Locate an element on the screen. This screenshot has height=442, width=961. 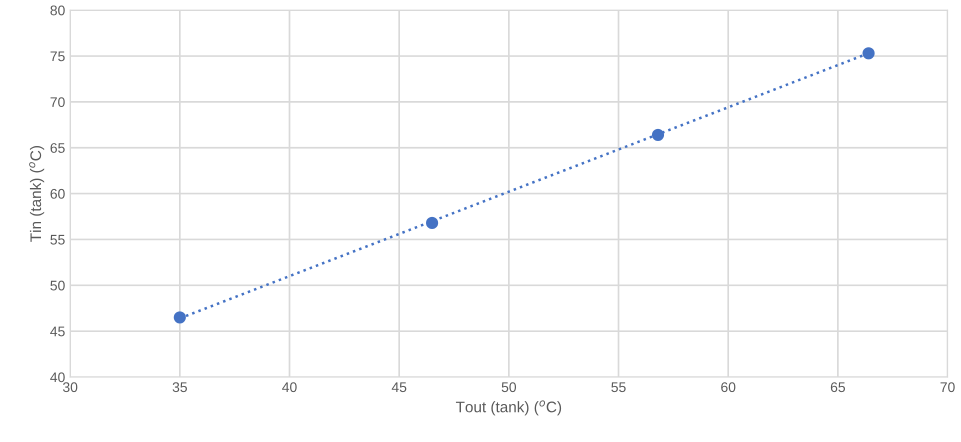
x-tick-label: 60 is located at coordinates (728, 387).